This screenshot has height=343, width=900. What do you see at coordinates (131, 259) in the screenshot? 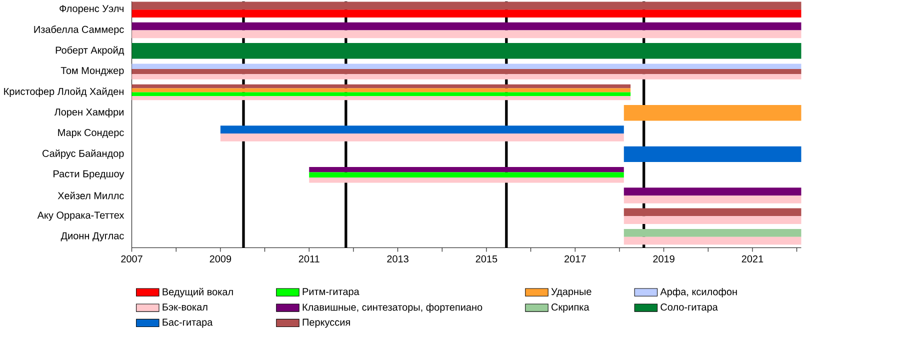
I see `x-tick-label: 2007` at bounding box center [131, 259].